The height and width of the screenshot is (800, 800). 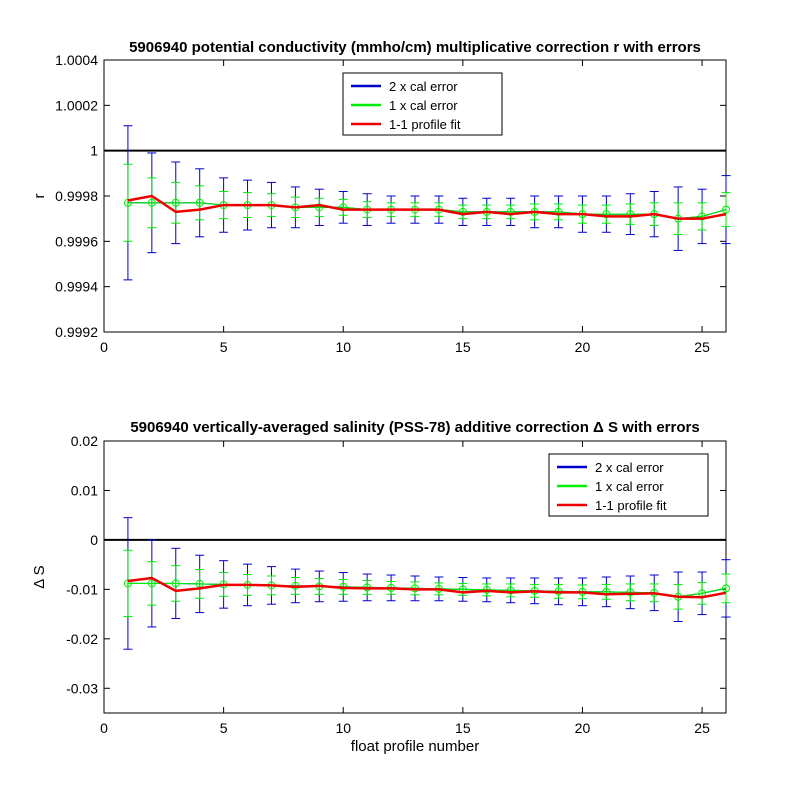 What do you see at coordinates (39, 196) in the screenshot?
I see `y-axis-label: r` at bounding box center [39, 196].